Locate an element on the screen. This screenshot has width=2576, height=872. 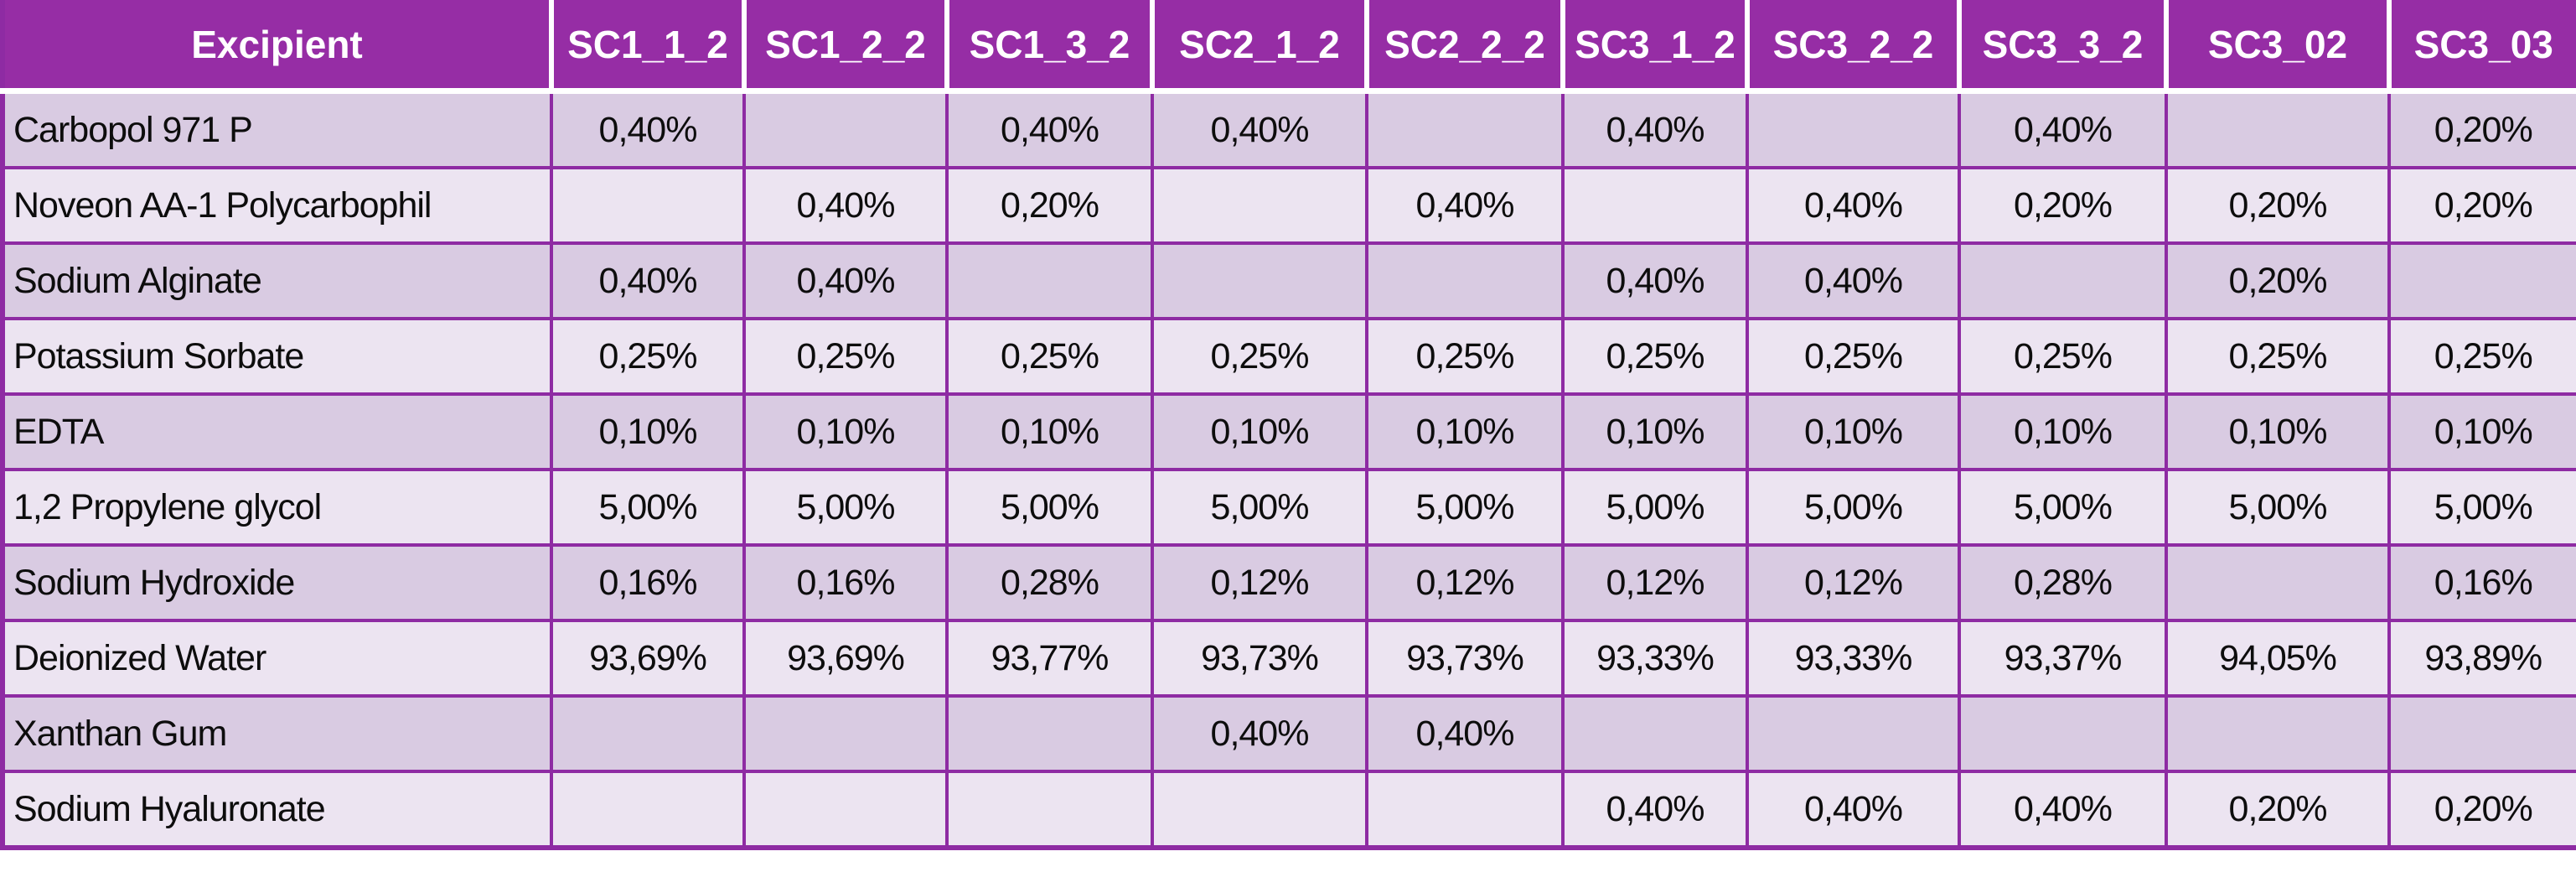
column-header: SC3_02 is located at coordinates (2279, 47).